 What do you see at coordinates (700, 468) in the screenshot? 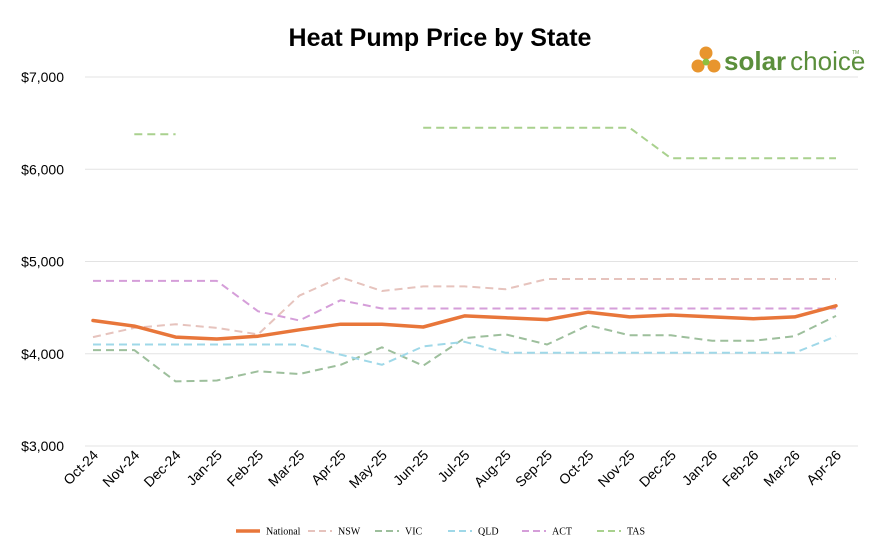
I see `x-tick-label: Jan-26` at bounding box center [700, 468].